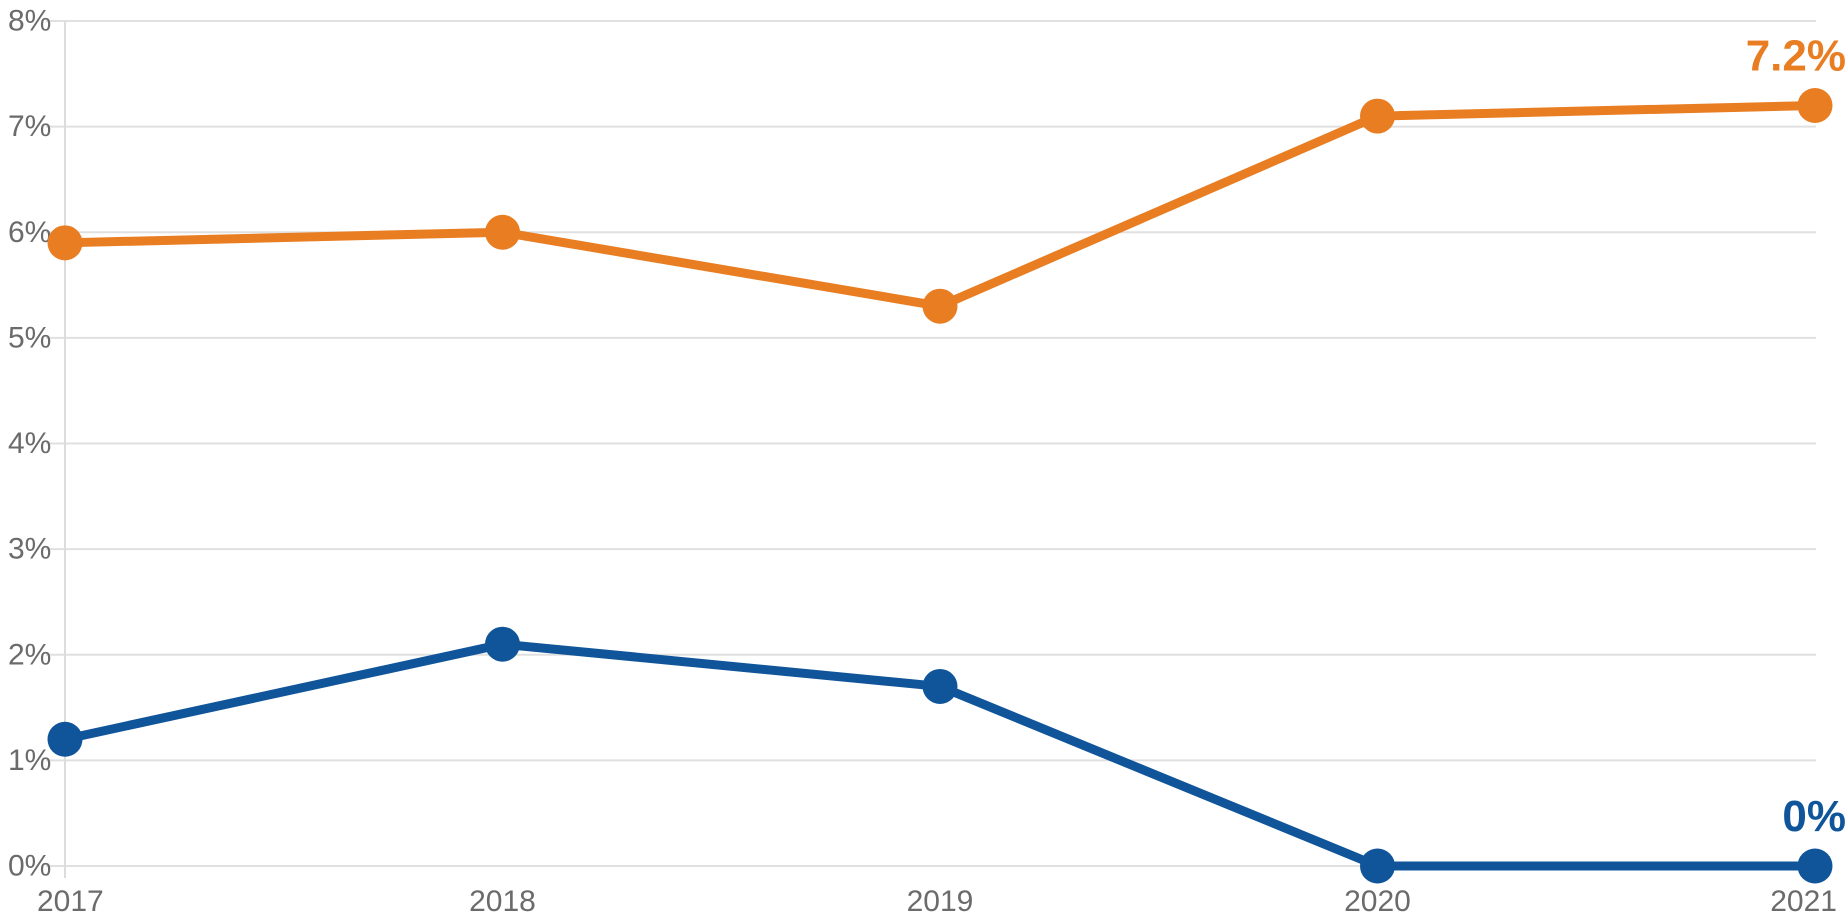 The height and width of the screenshot is (924, 1848). What do you see at coordinates (29, 232) in the screenshot?
I see `y-tick-label: 6%` at bounding box center [29, 232].